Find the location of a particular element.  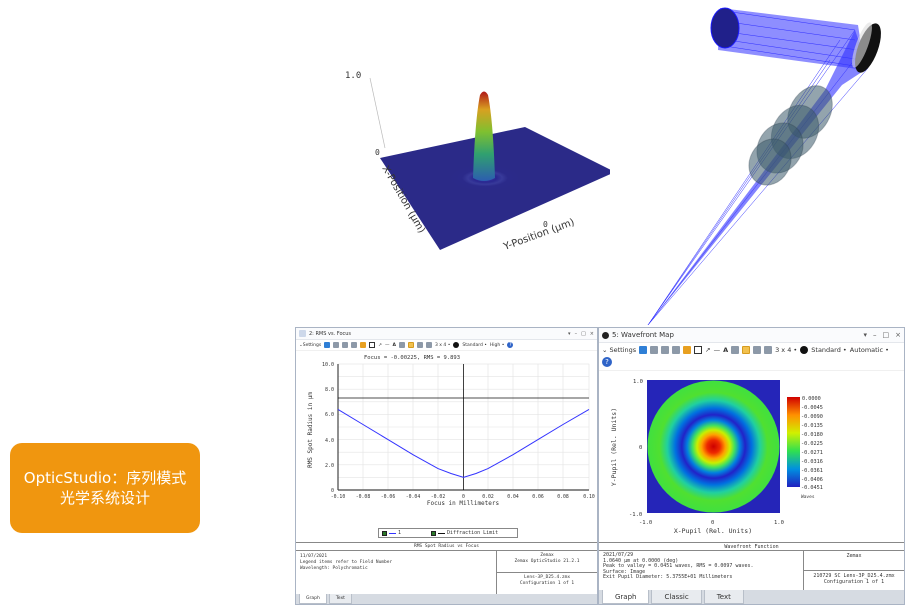

title-badge: OpticStudio：序列模式光学系统设计 is located at coordinates (105, 488).